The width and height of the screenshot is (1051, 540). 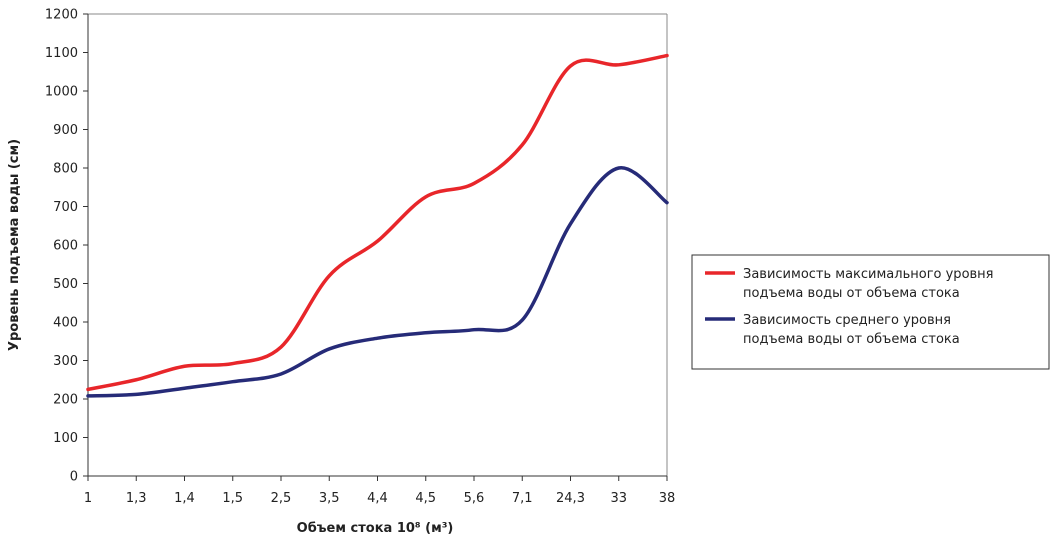 I want to click on x-axis-title: Объем стока 10⁸ (м³), so click(x=375, y=528).